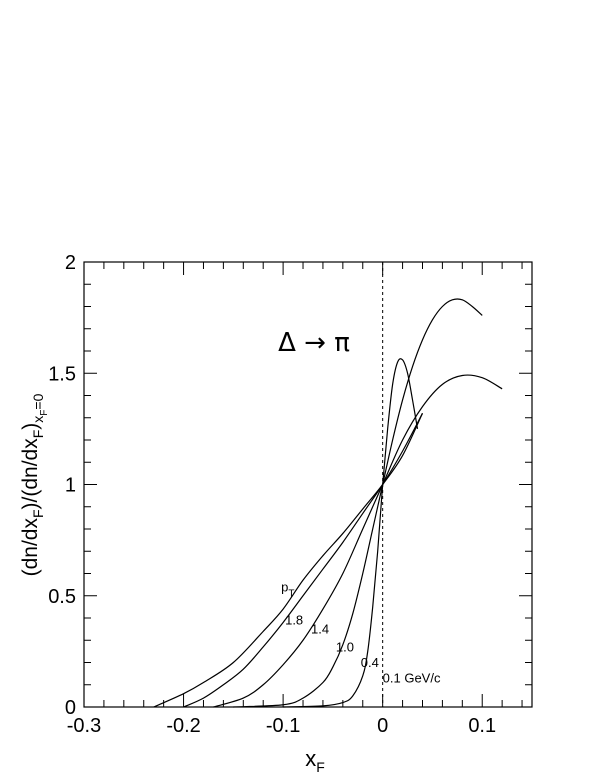 The width and height of the screenshot is (599, 776). I want to click on x-tick-label: 0, so click(382, 726).